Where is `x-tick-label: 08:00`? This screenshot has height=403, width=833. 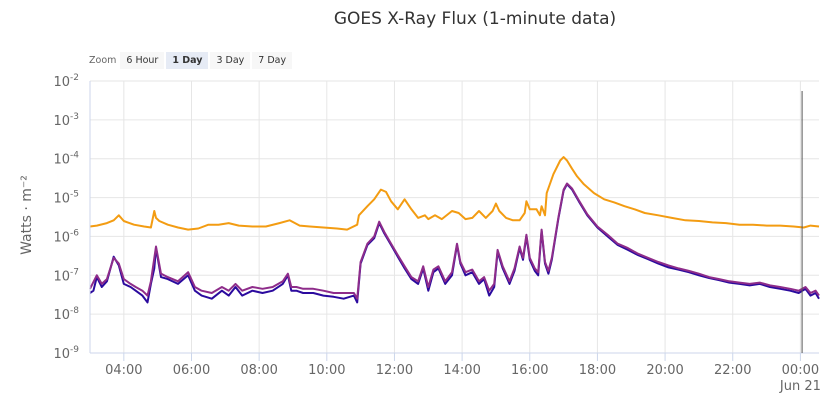 x-tick-label: 08:00 is located at coordinates (258, 370).